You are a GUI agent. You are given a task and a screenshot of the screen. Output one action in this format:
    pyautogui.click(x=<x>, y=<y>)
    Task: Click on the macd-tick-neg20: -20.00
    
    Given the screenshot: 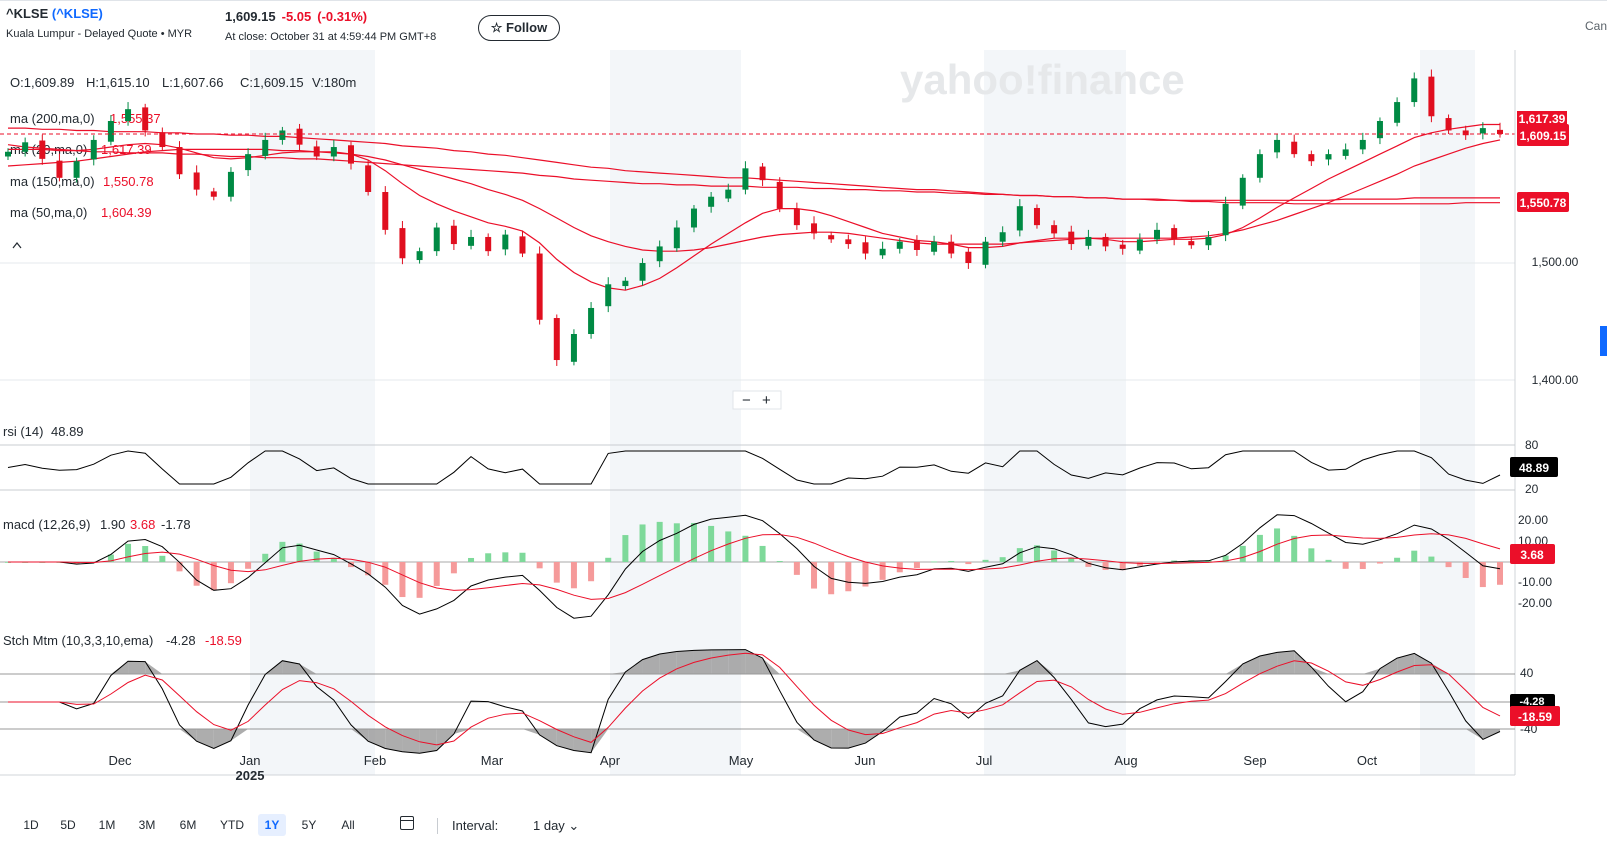 What is the action you would take?
    pyautogui.click(x=1535, y=603)
    